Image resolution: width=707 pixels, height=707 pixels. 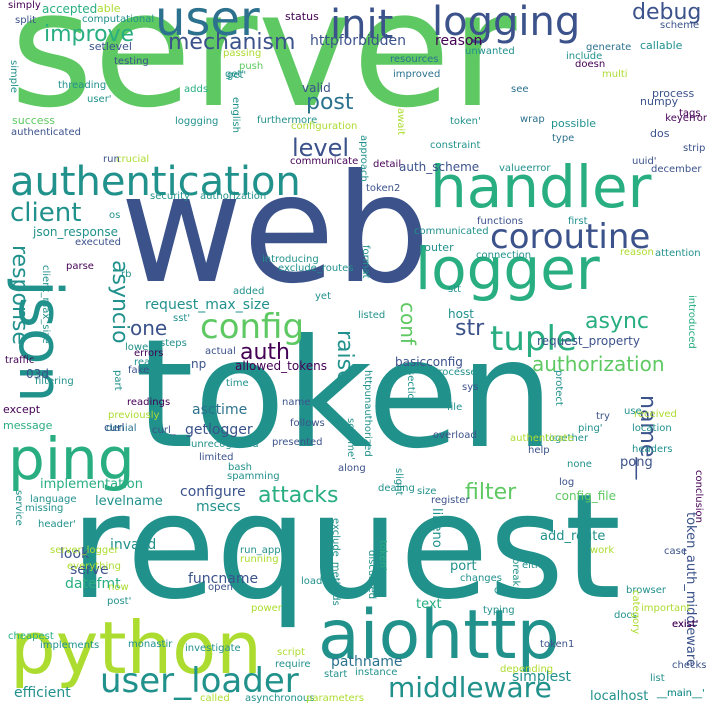 I want to click on word-attention: attention, so click(x=678, y=253).